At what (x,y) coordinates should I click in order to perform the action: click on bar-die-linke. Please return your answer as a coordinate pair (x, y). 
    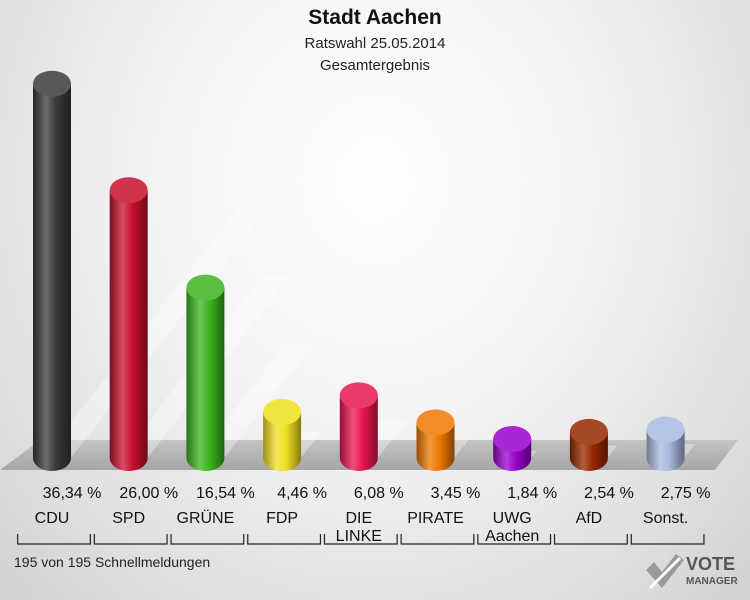
    Looking at the image, I should click on (358, 426).